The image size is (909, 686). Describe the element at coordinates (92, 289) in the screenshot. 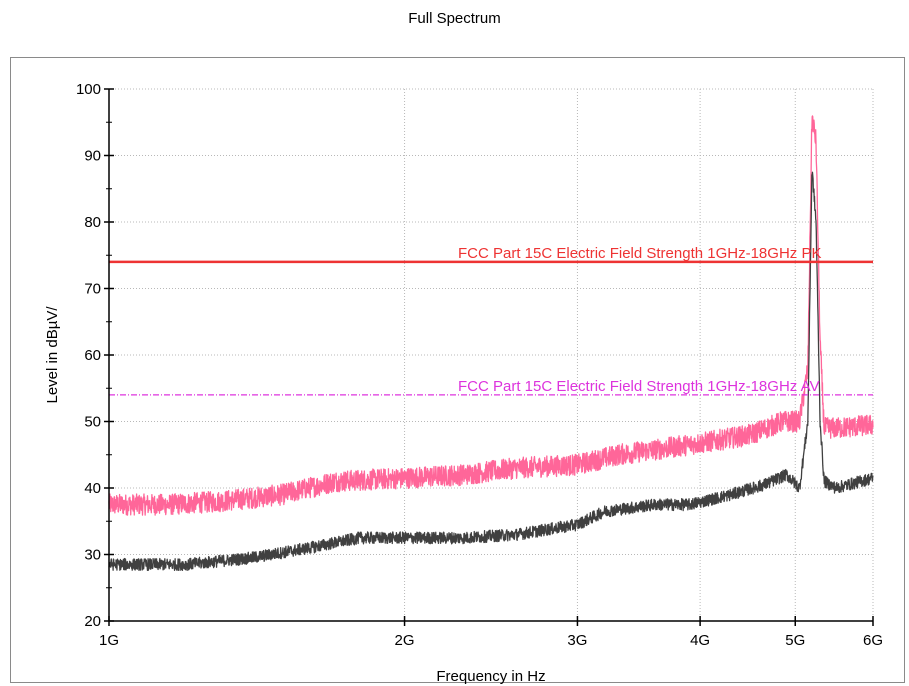

I see `y-tick-label: 70` at that location.